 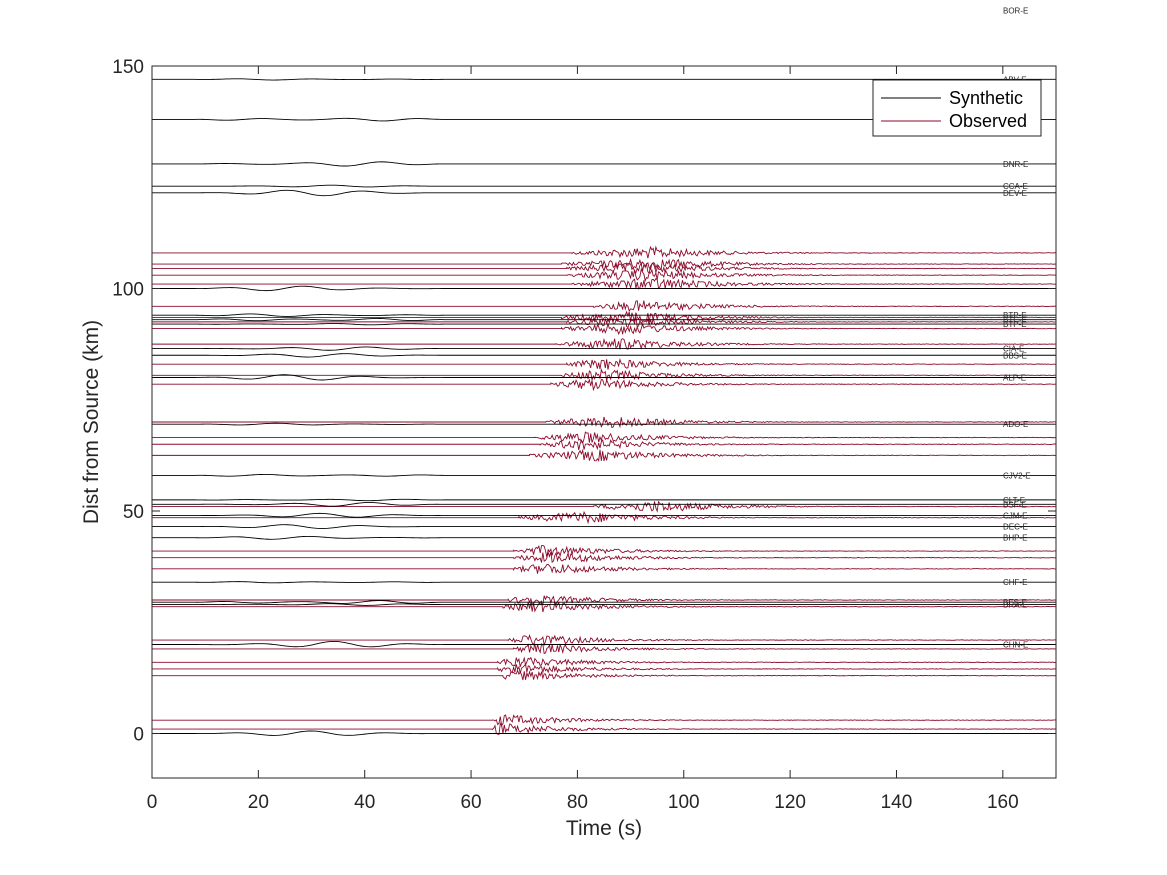 What do you see at coordinates (470, 802) in the screenshot?
I see `x-tick-label: 60` at bounding box center [470, 802].